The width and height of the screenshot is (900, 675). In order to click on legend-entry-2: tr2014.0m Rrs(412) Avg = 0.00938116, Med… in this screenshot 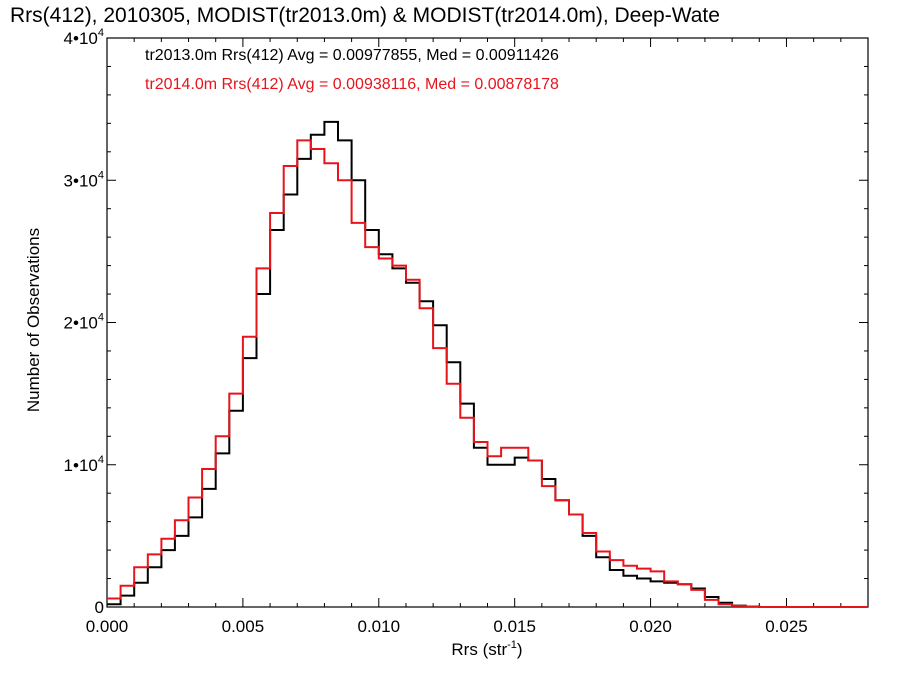, I will do `click(352, 84)`.